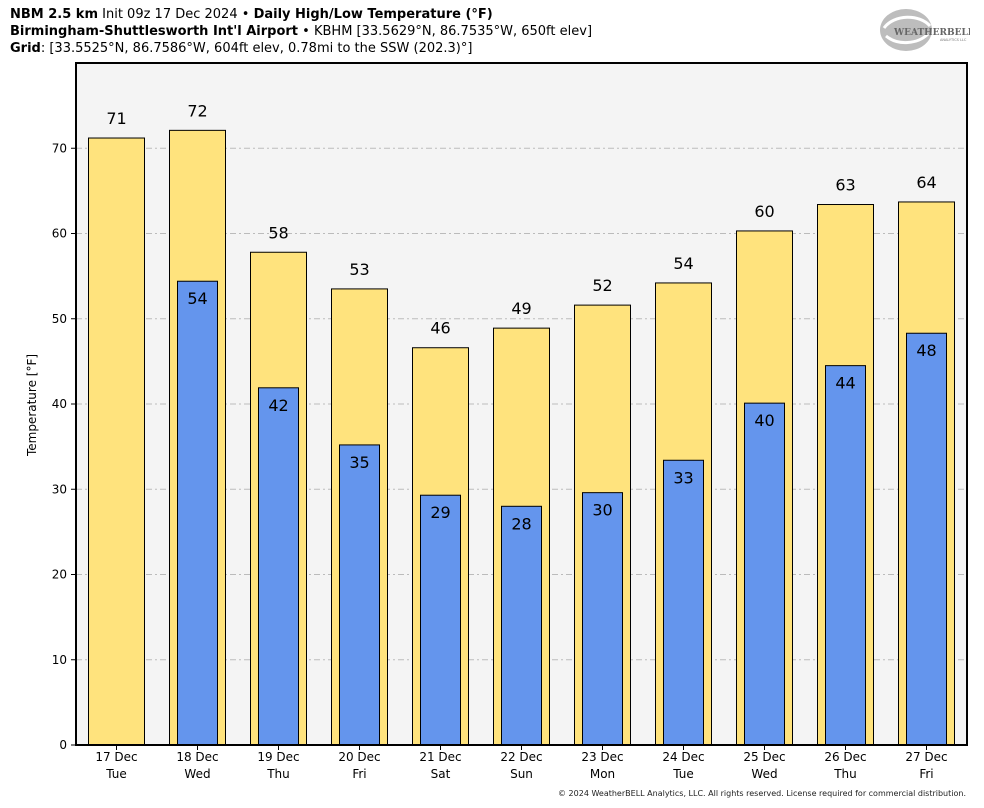  What do you see at coordinates (441, 774) in the screenshot?
I see `x-tick-day: Sat` at bounding box center [441, 774].